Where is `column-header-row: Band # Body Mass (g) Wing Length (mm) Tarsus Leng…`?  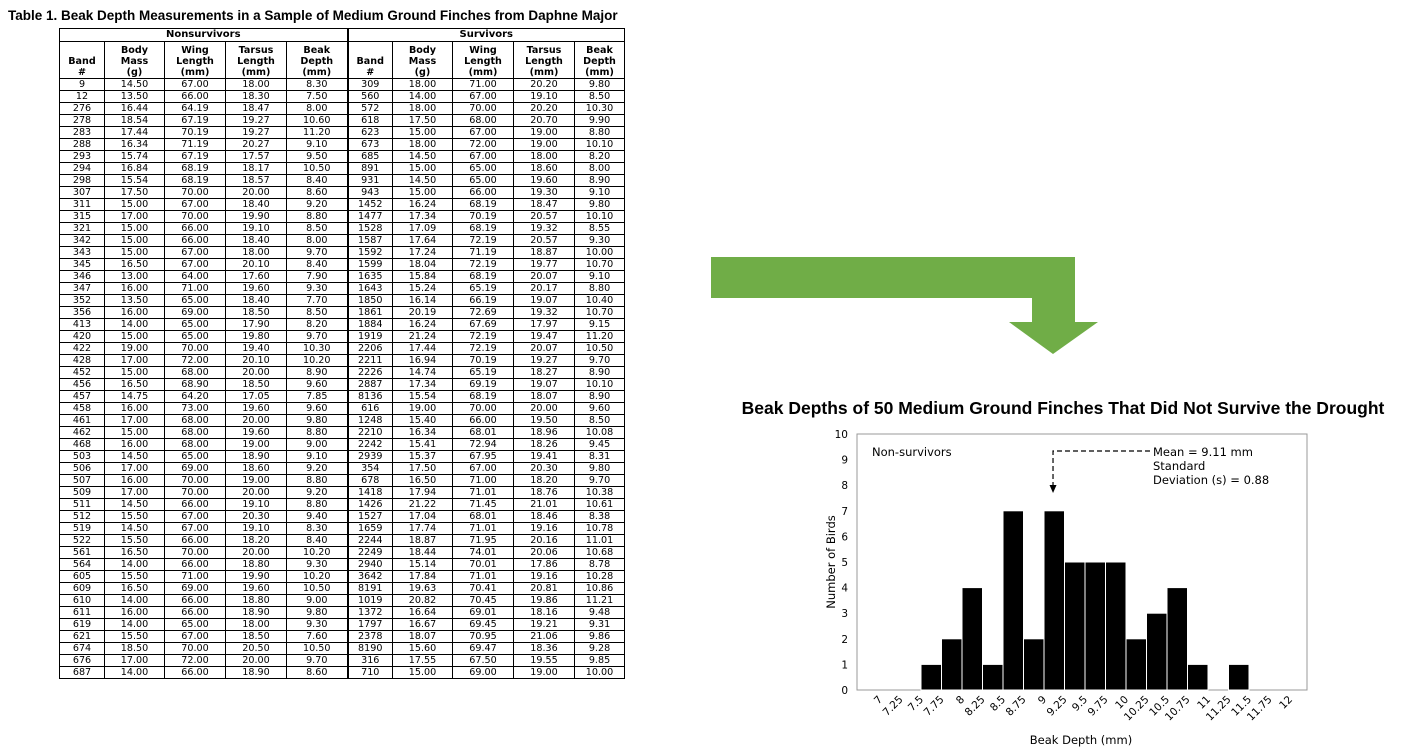 column-header-row: Band # Body Mass (g) Wing Length (mm) Tarsus Leng… is located at coordinates (342, 60).